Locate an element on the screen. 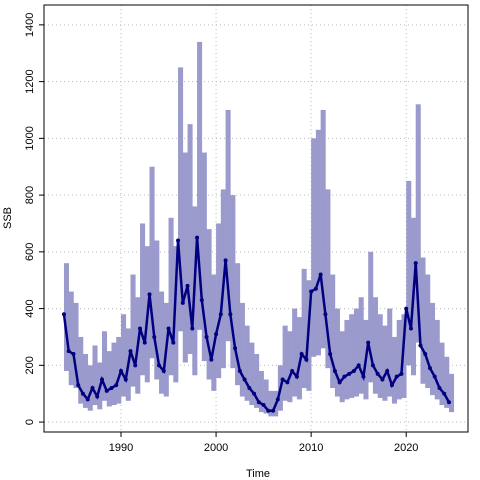 The height and width of the screenshot is (480, 480). x-axis-title: Time is located at coordinates (258, 474).